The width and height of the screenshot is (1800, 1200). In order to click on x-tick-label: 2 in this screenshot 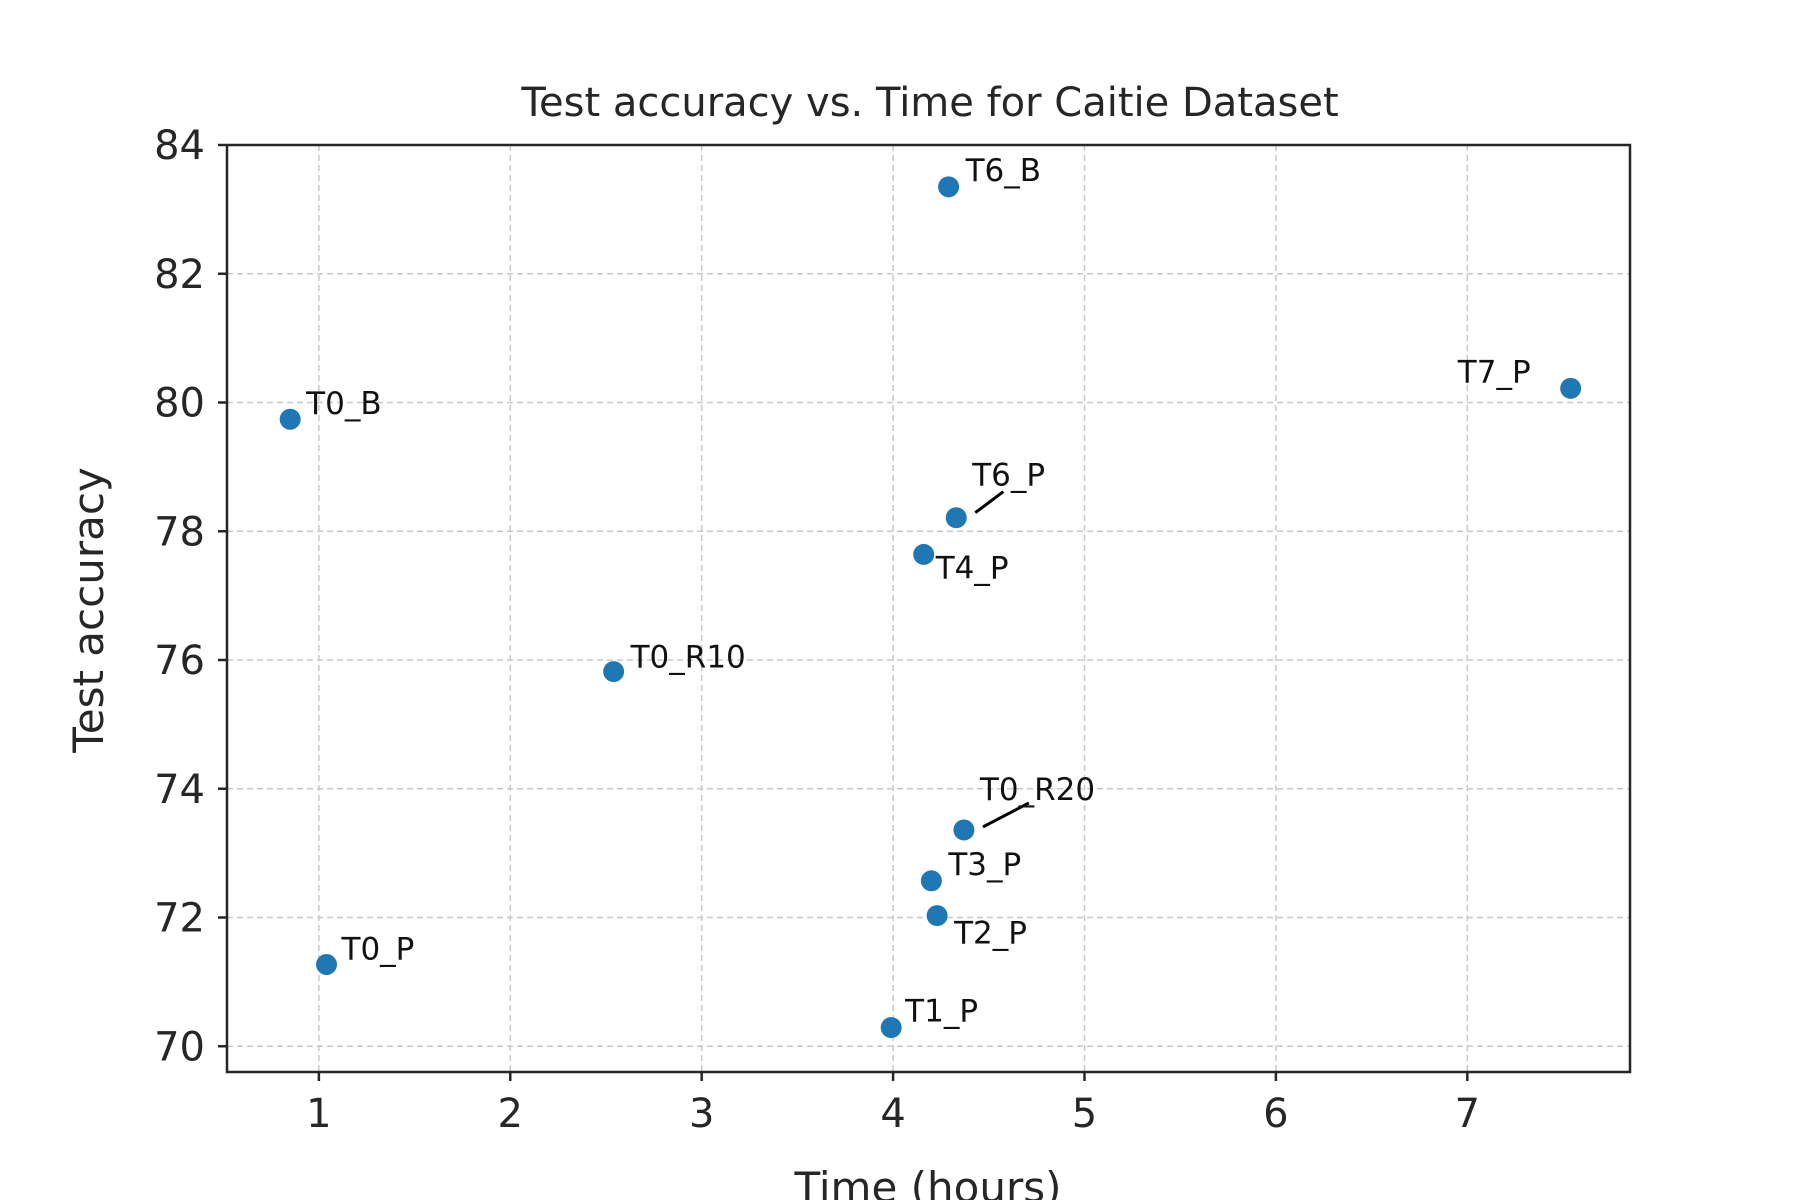, I will do `click(510, 1114)`.